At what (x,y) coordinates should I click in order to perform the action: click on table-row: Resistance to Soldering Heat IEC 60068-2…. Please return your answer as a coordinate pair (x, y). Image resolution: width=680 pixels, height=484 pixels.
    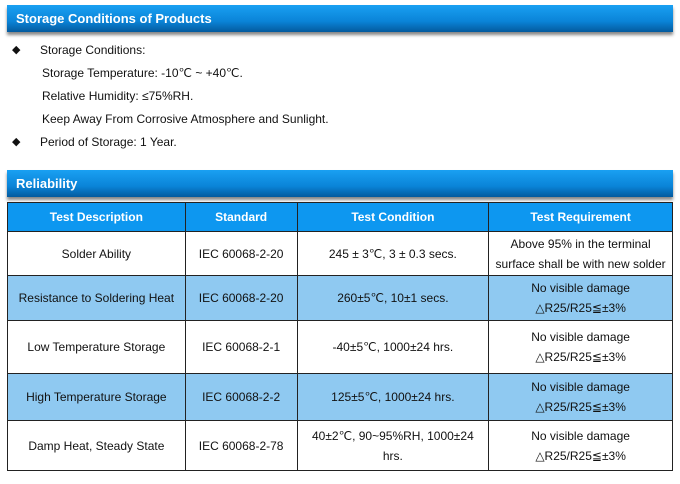
    Looking at the image, I should click on (340, 298).